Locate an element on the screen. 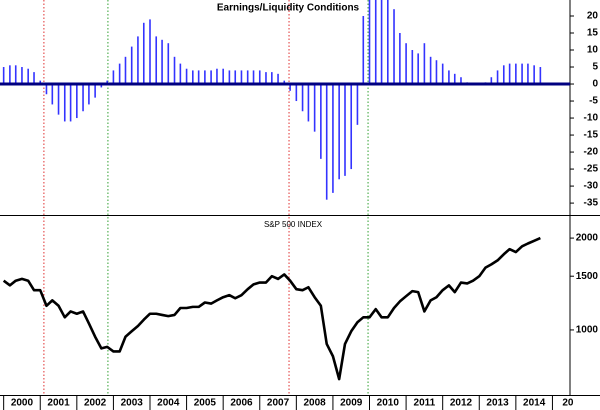 The image size is (600, 410). y-tick-label: 2000 is located at coordinates (587, 238).